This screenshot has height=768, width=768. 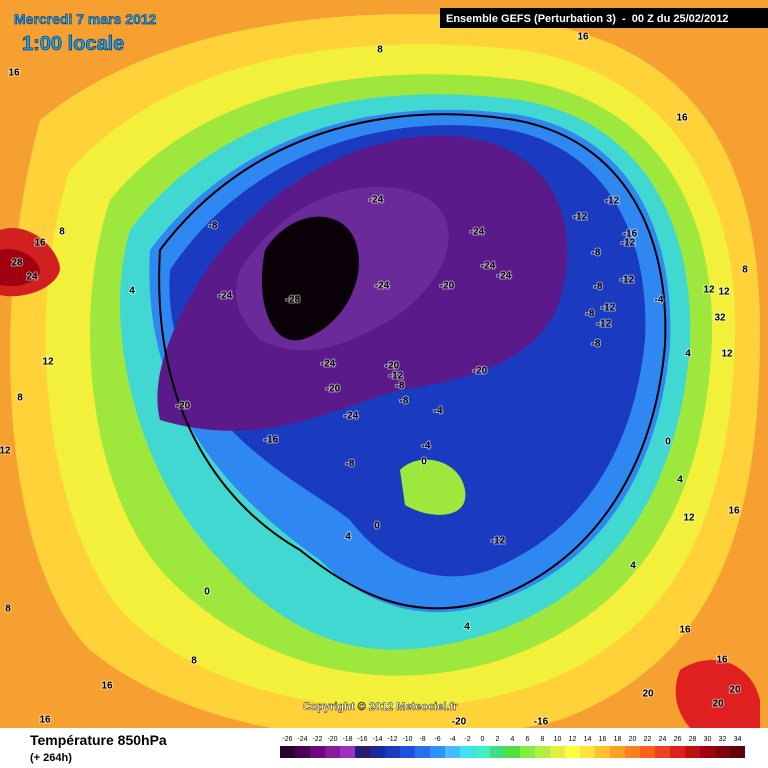 What do you see at coordinates (438, 411) in the screenshot?
I see `contour-label: -4` at bounding box center [438, 411].